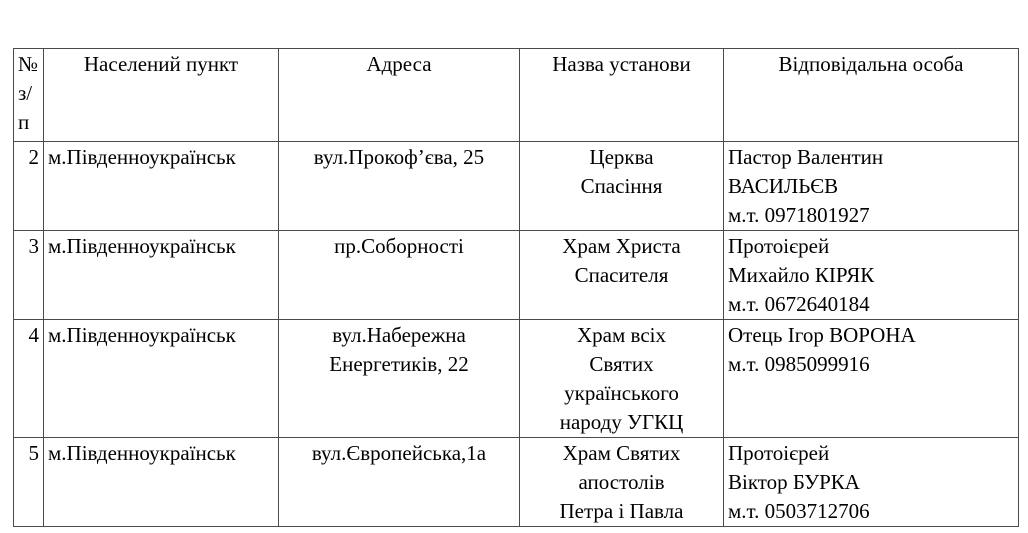  What do you see at coordinates (28, 186) in the screenshot?
I see `cell-row-number: 2` at bounding box center [28, 186].